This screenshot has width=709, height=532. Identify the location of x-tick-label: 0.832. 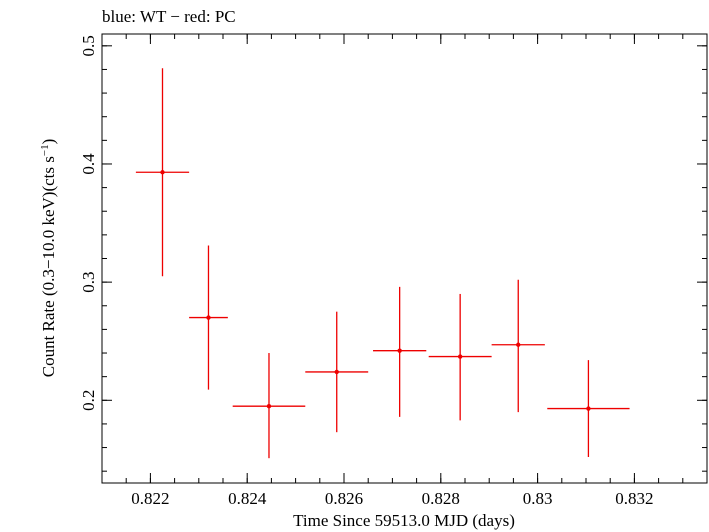
(634, 498).